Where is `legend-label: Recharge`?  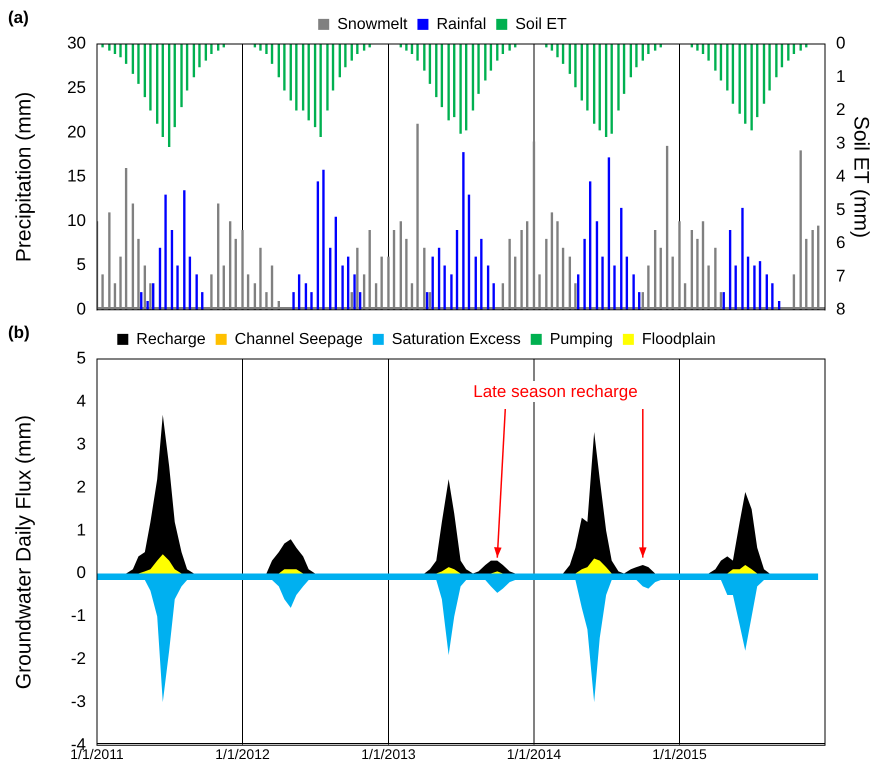
legend-label: Recharge is located at coordinates (171, 339).